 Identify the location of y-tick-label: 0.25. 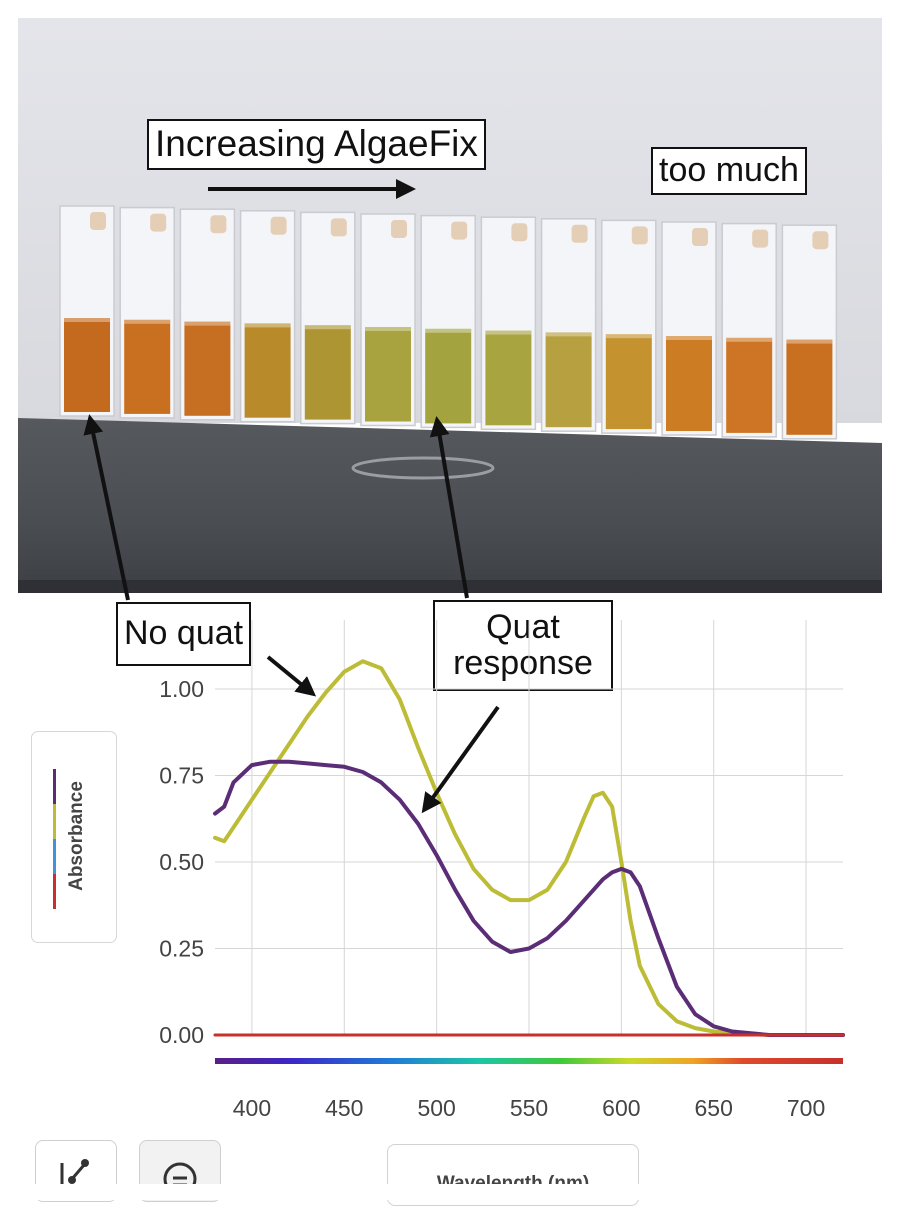
(181, 949).